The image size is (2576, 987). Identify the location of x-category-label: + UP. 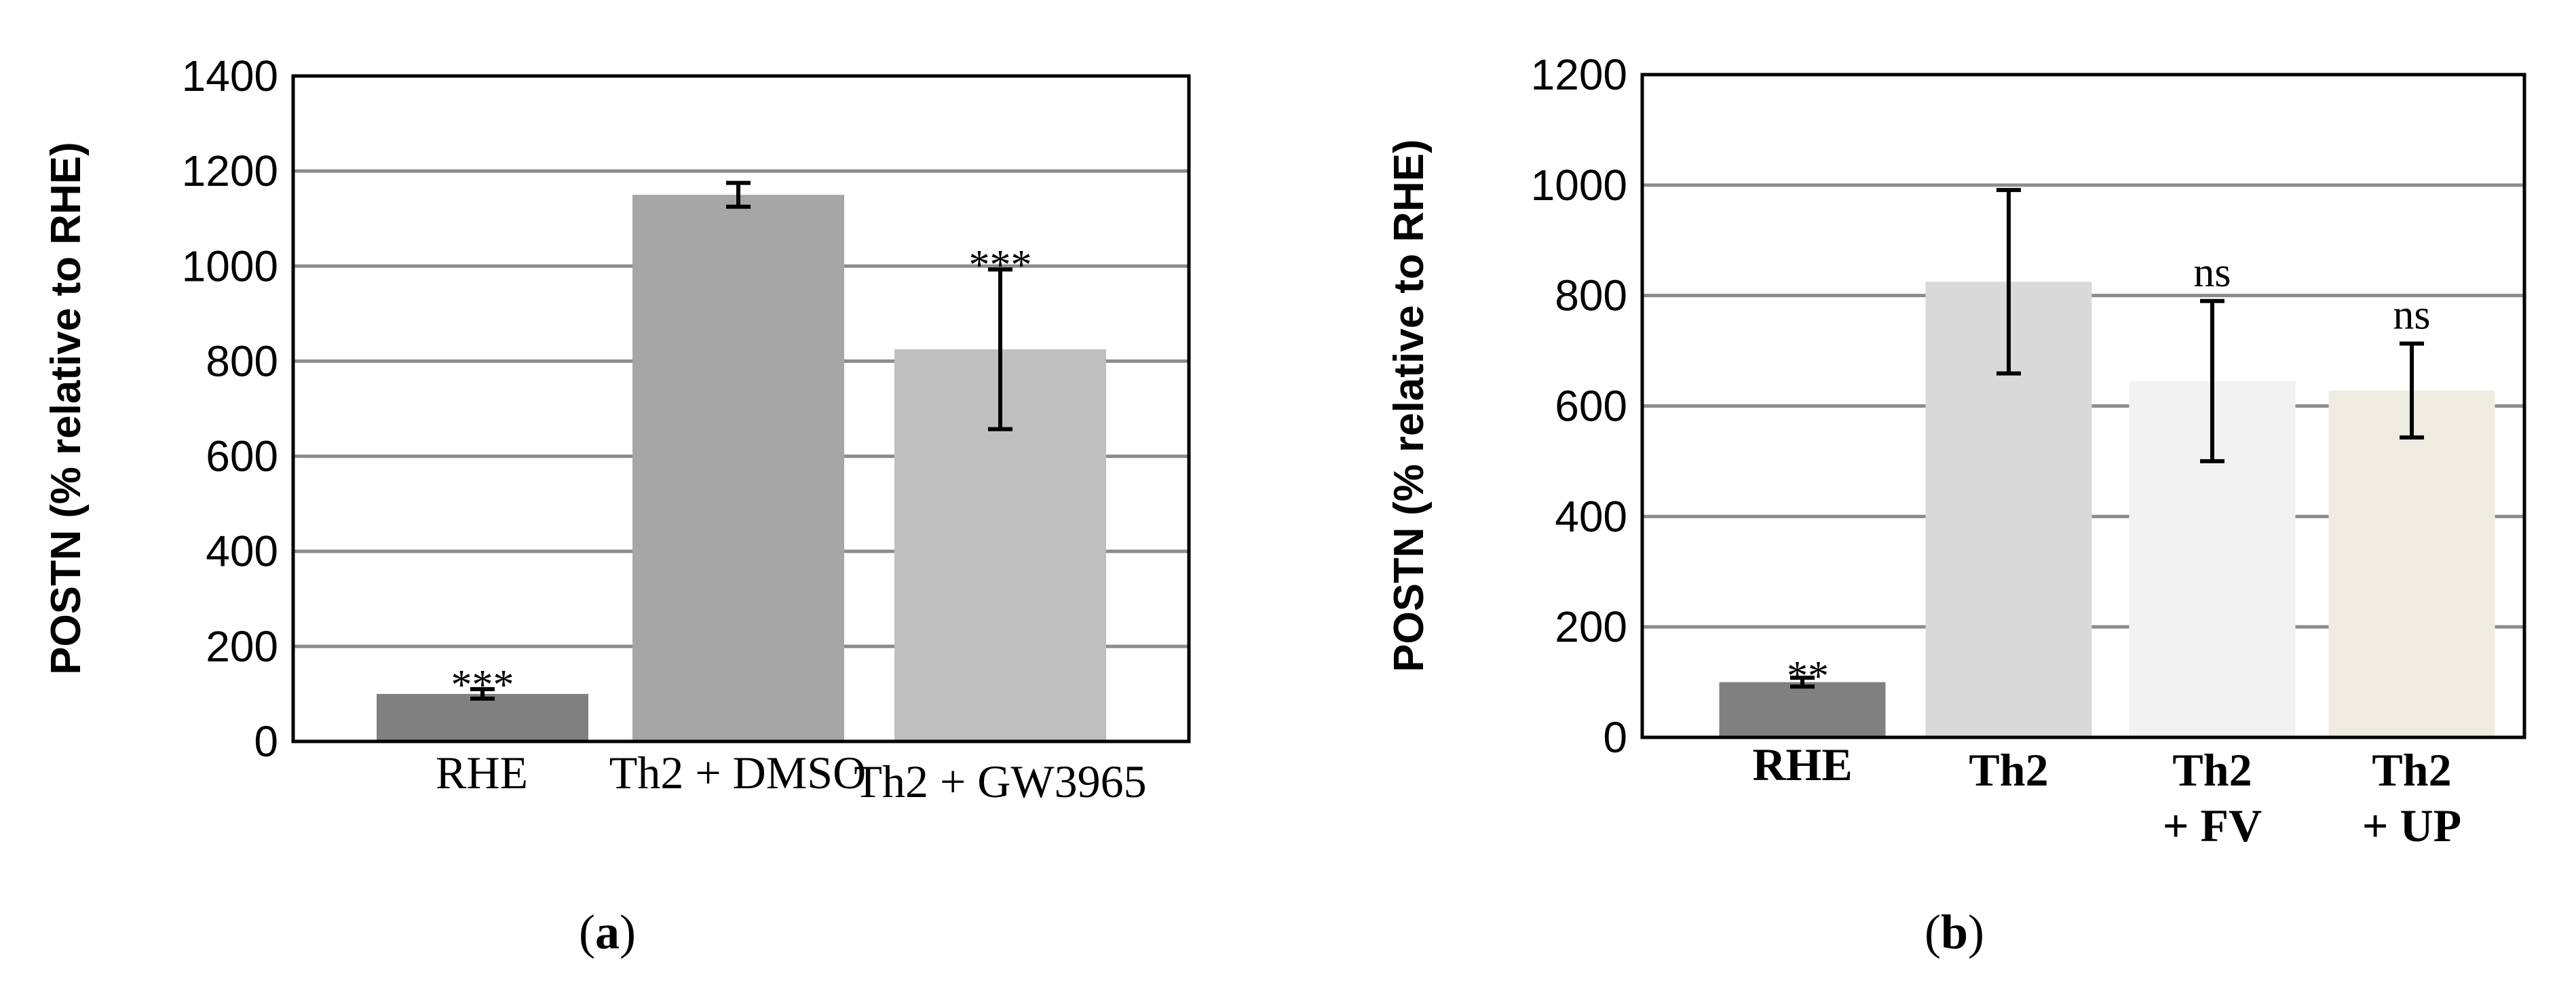
(2412, 825).